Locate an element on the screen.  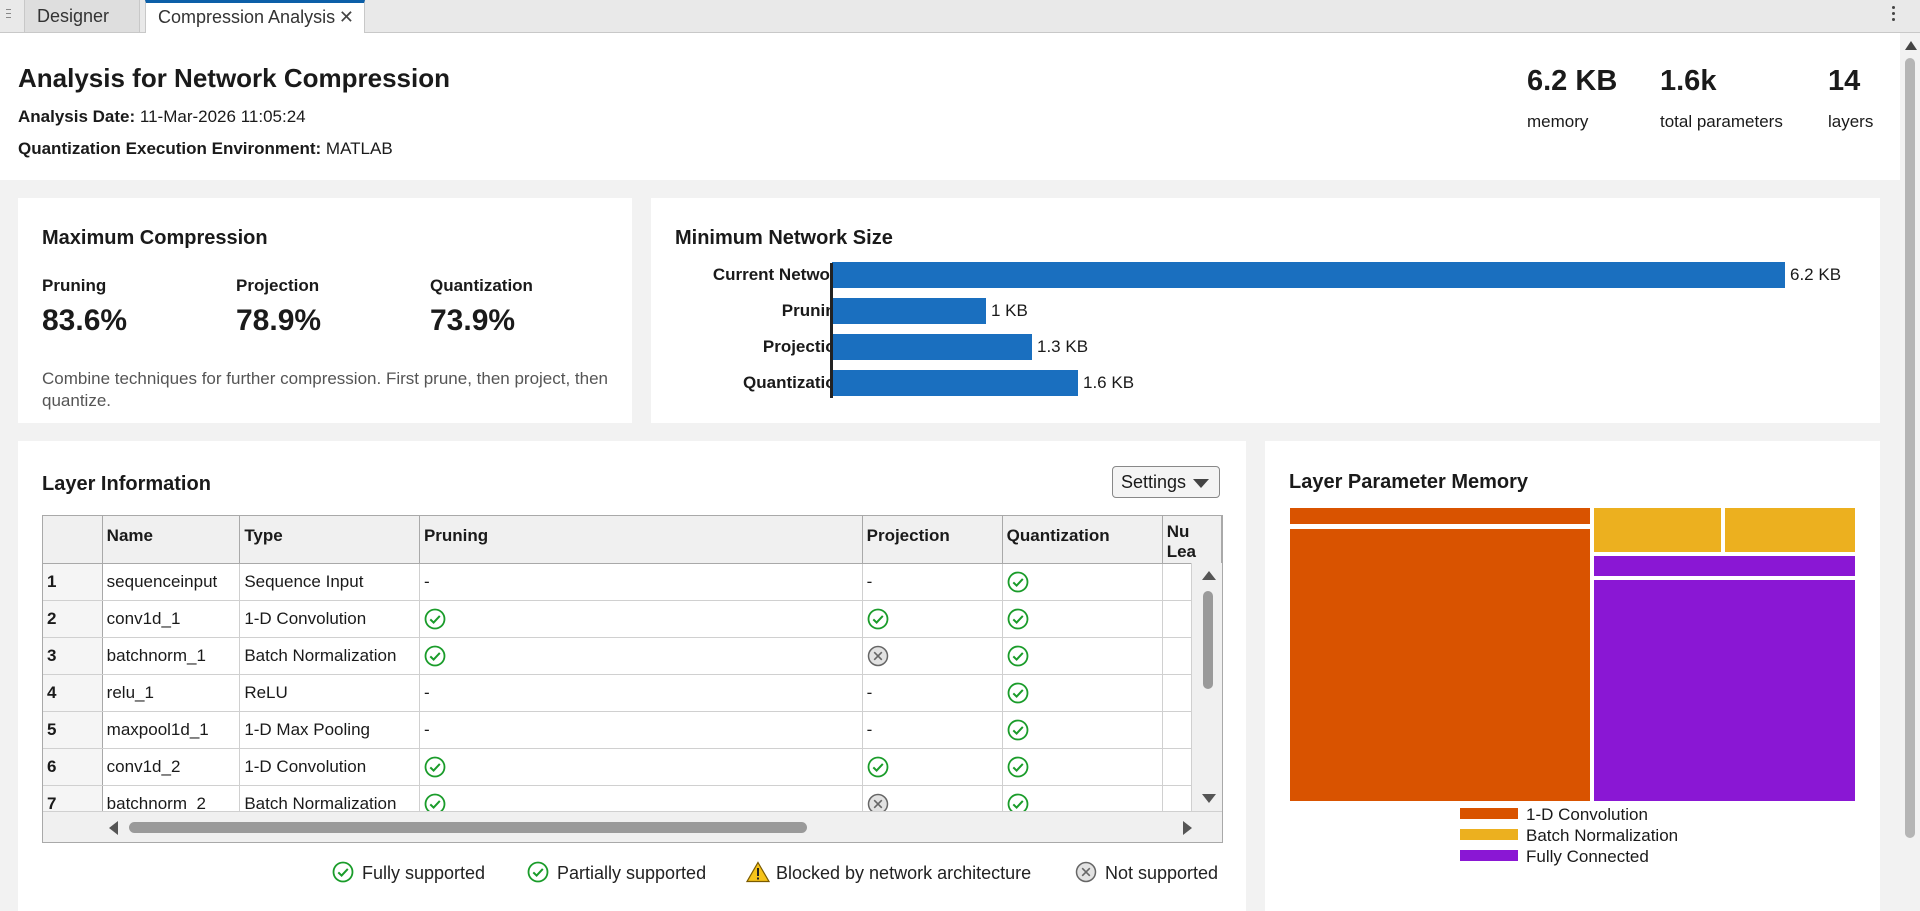
tab-compression-label: Compression Analysis is located at coordinates (247, 17).